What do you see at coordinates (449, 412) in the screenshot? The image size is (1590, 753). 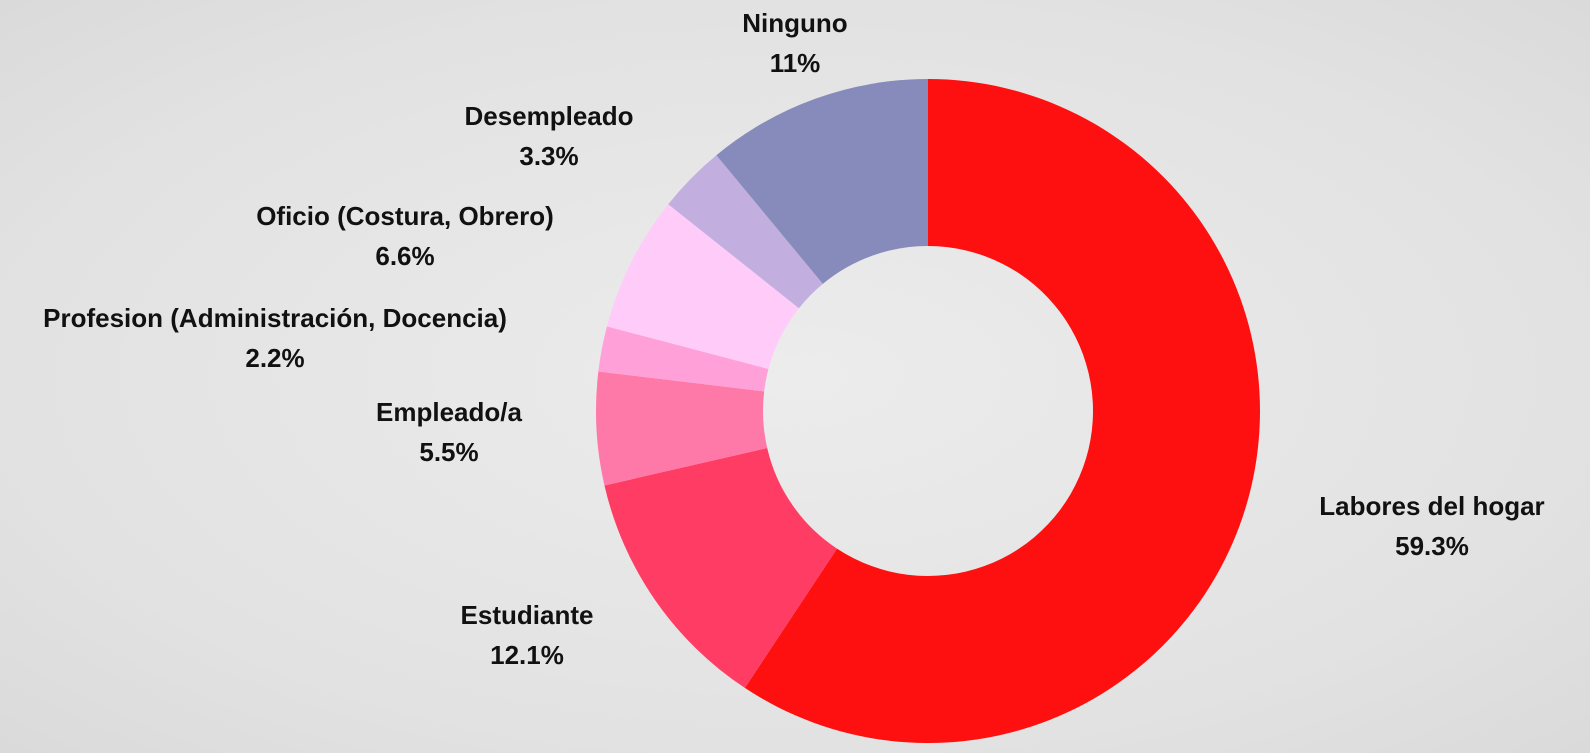 I see `segment-label: Empleado/a` at bounding box center [449, 412].